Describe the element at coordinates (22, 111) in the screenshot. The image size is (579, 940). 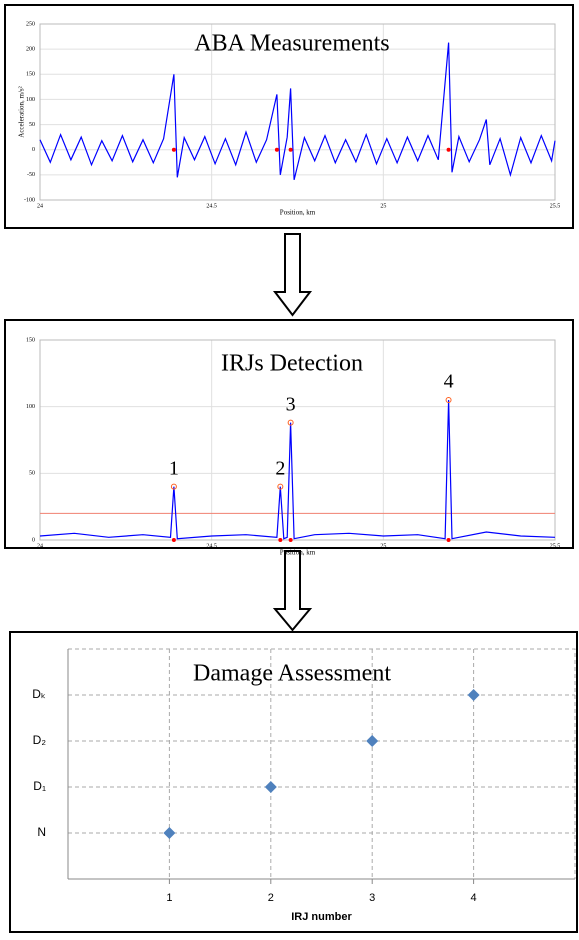
I see `y-axis-label: Acceleration, m/s²` at that location.